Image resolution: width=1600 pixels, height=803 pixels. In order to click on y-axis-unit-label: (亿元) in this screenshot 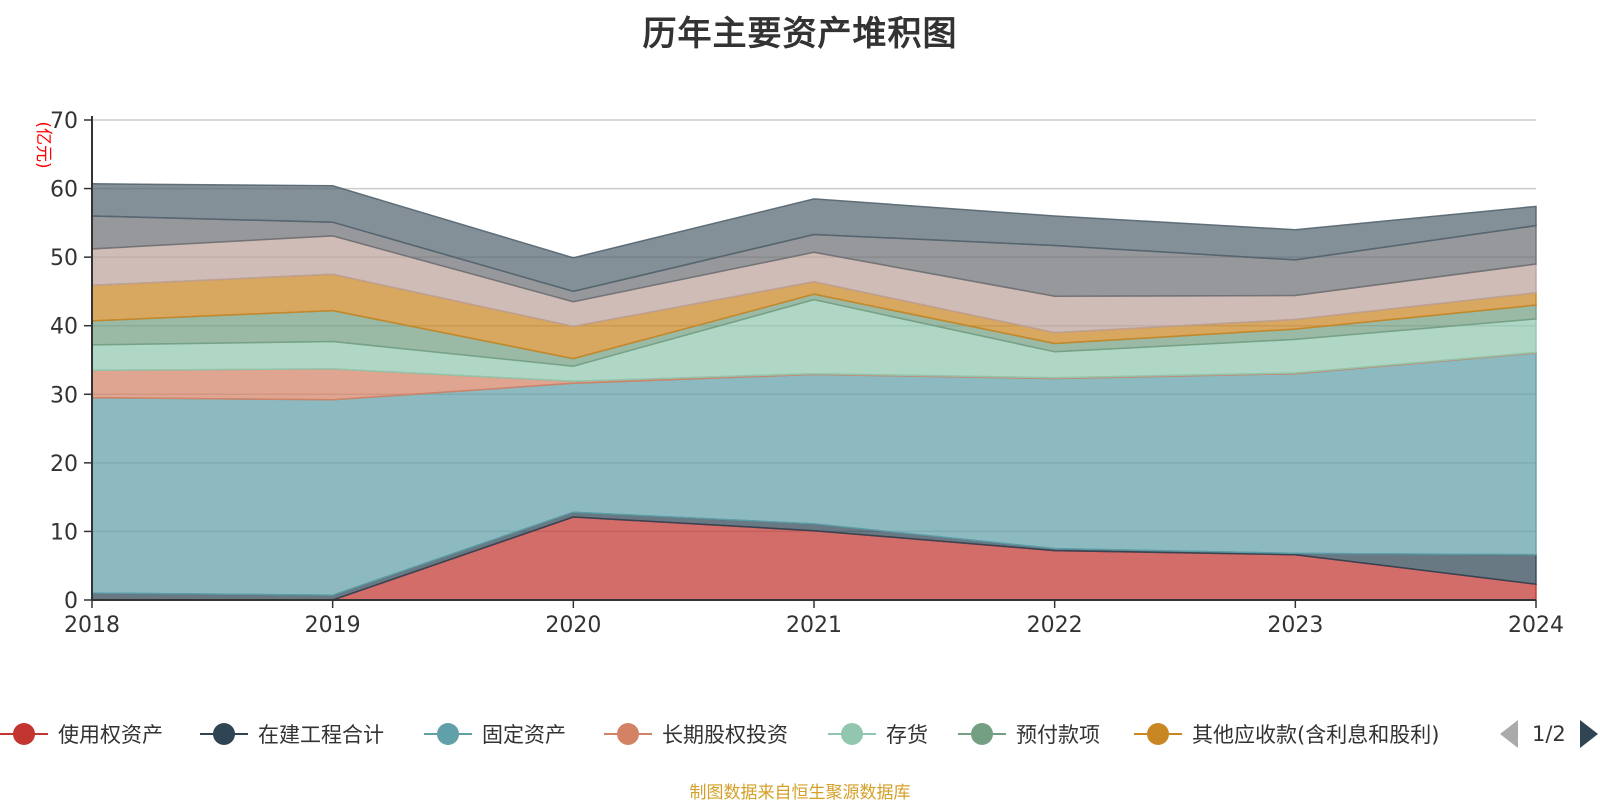, I will do `click(43, 144)`.